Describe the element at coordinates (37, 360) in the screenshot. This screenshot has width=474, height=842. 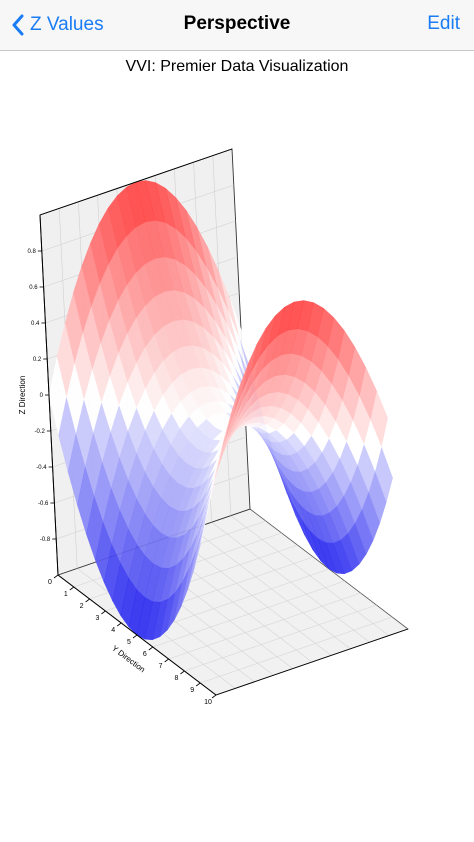
I see `z-tick-label: 0.2` at that location.